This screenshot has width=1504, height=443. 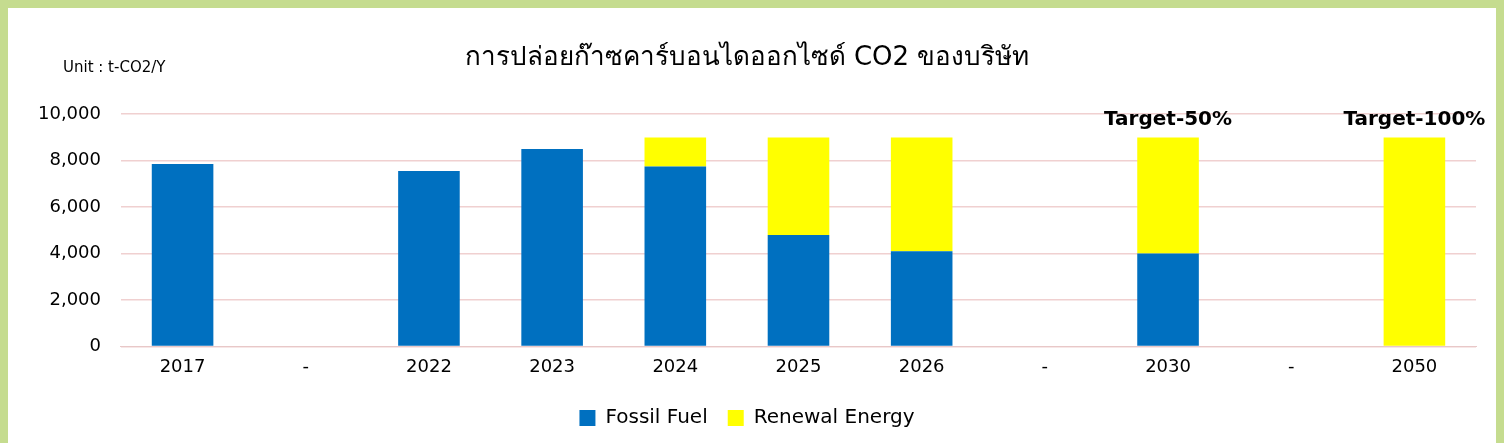 I want to click on annotation: Target-50%, so click(x=1168, y=117).